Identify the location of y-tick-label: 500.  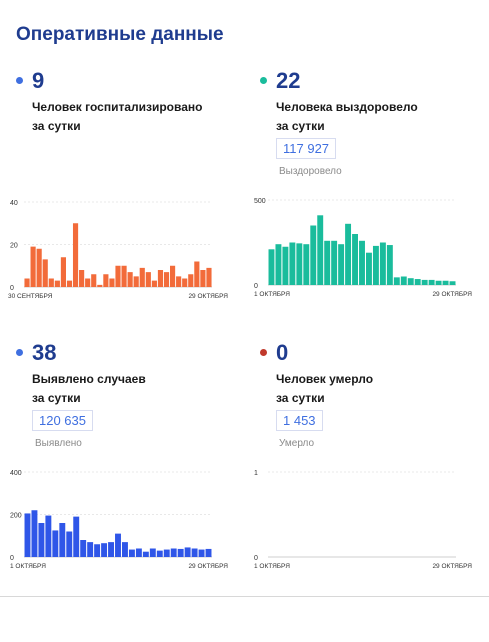
(260, 201).